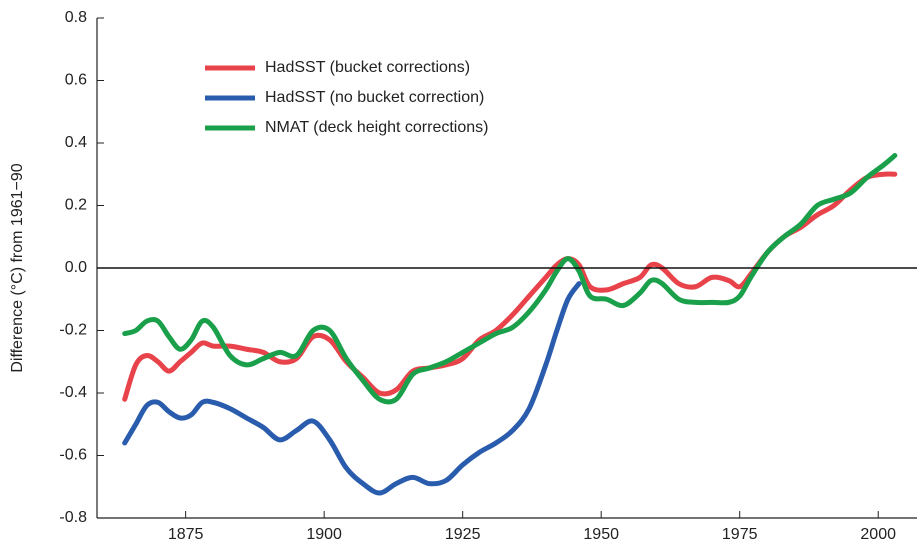 The height and width of the screenshot is (545, 919). Describe the element at coordinates (324, 534) in the screenshot. I see `x-tick-label: 1900` at that location.